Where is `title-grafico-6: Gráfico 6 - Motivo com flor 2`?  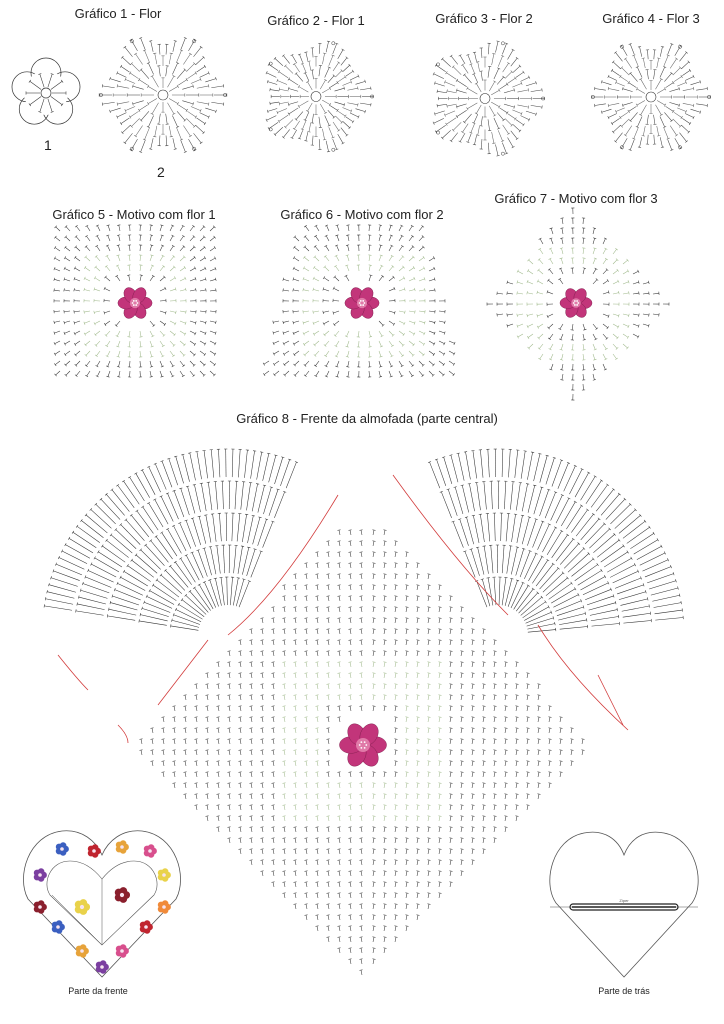
title-grafico-6: Gráfico 6 - Motivo com flor 2 is located at coordinates (362, 214).